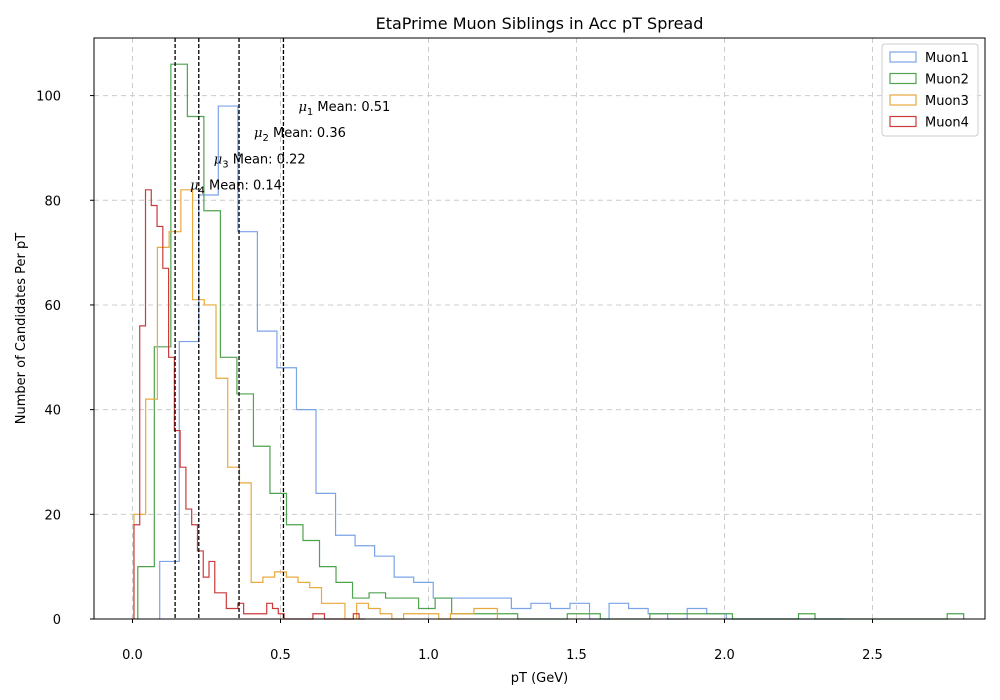  I want to click on legend-label-muon2: Muon2, so click(947, 80).